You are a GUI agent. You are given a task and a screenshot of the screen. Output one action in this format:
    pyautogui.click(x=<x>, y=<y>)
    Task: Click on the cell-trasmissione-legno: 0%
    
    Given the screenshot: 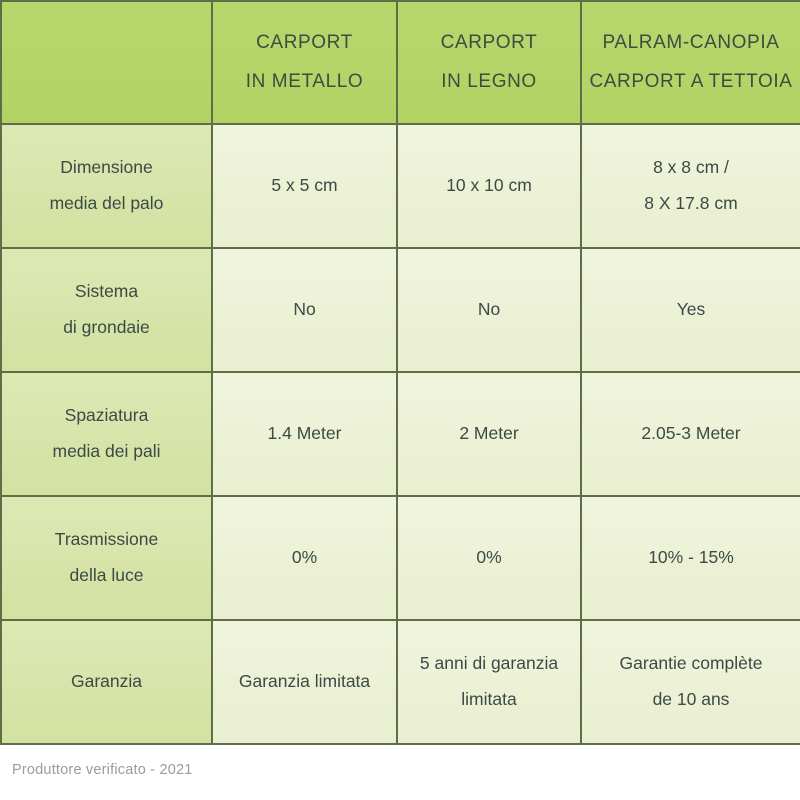 What is the action you would take?
    pyautogui.click(x=489, y=558)
    